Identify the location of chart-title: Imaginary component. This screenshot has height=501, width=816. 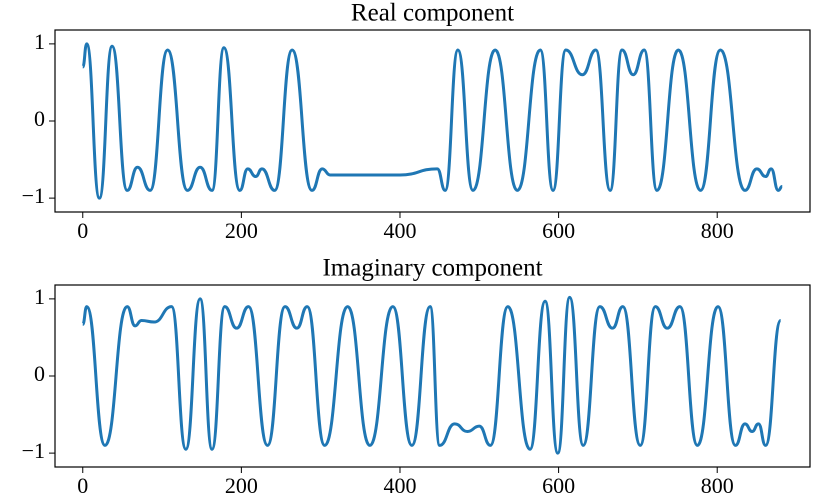
(432, 268).